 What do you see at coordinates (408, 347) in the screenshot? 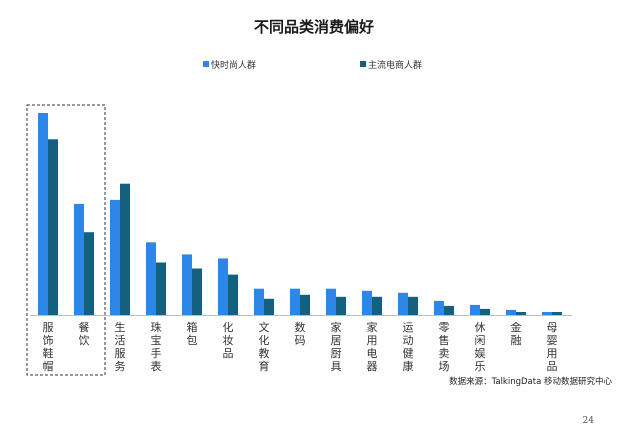
I see `category-label-10: 运动健康` at bounding box center [408, 347].